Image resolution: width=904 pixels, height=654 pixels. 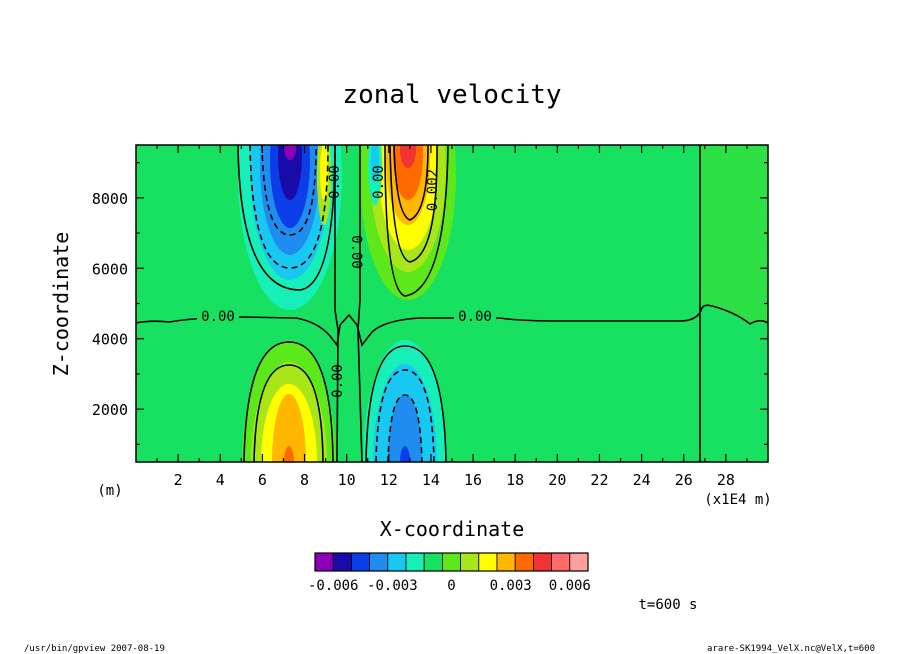 What do you see at coordinates (110, 269) in the screenshot?
I see `y-tick-label: 6000` at bounding box center [110, 269].